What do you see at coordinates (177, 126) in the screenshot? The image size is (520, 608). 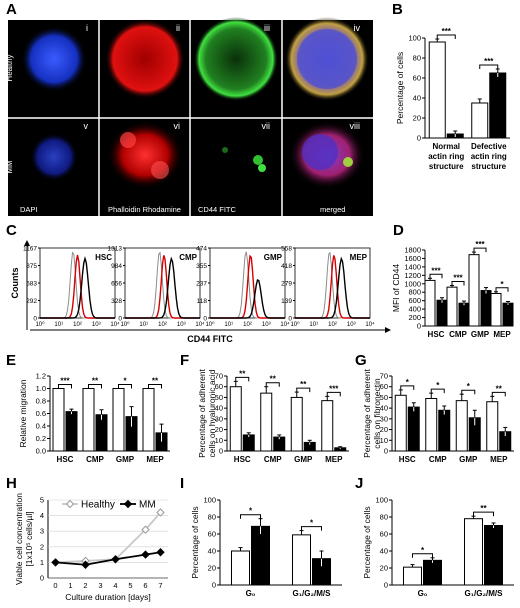 I see `tile-number: vi` at bounding box center [177, 126].